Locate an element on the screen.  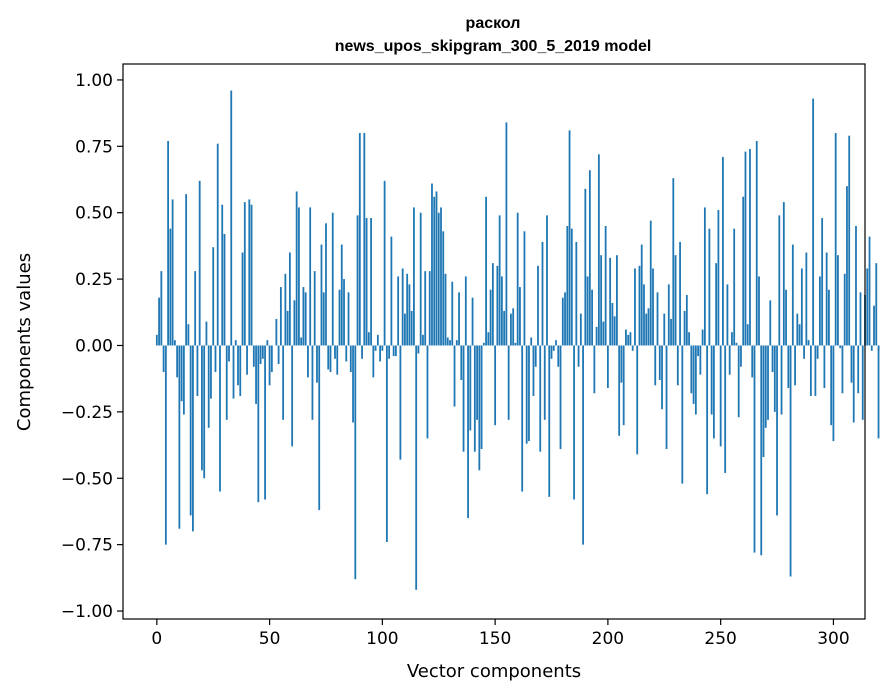
x-tick-label: 200 is located at coordinates (608, 639).